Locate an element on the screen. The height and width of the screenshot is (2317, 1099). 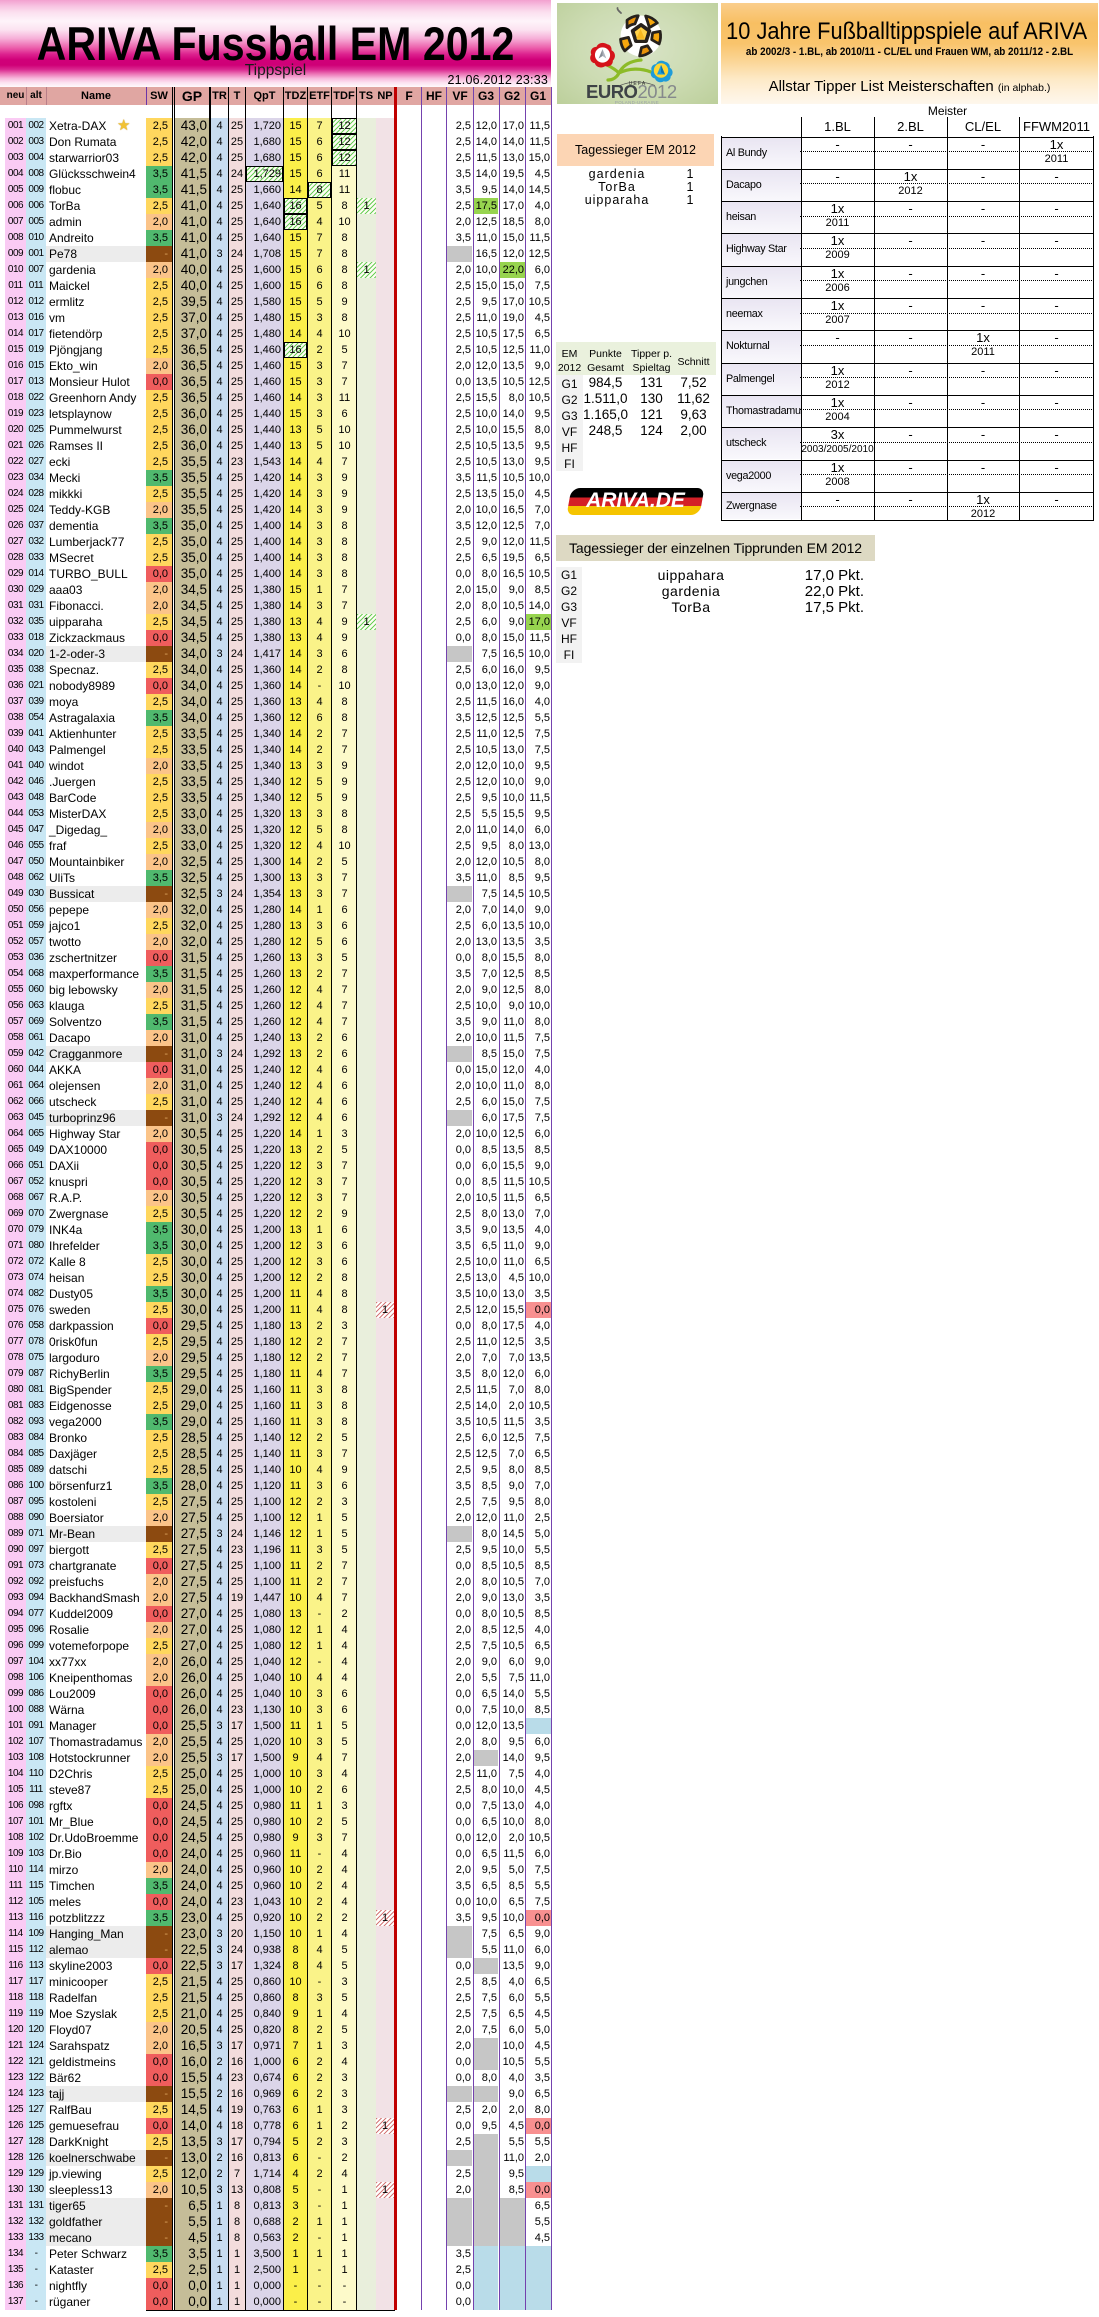
svg-text: EURO2012 is located at coordinates (631, 91).